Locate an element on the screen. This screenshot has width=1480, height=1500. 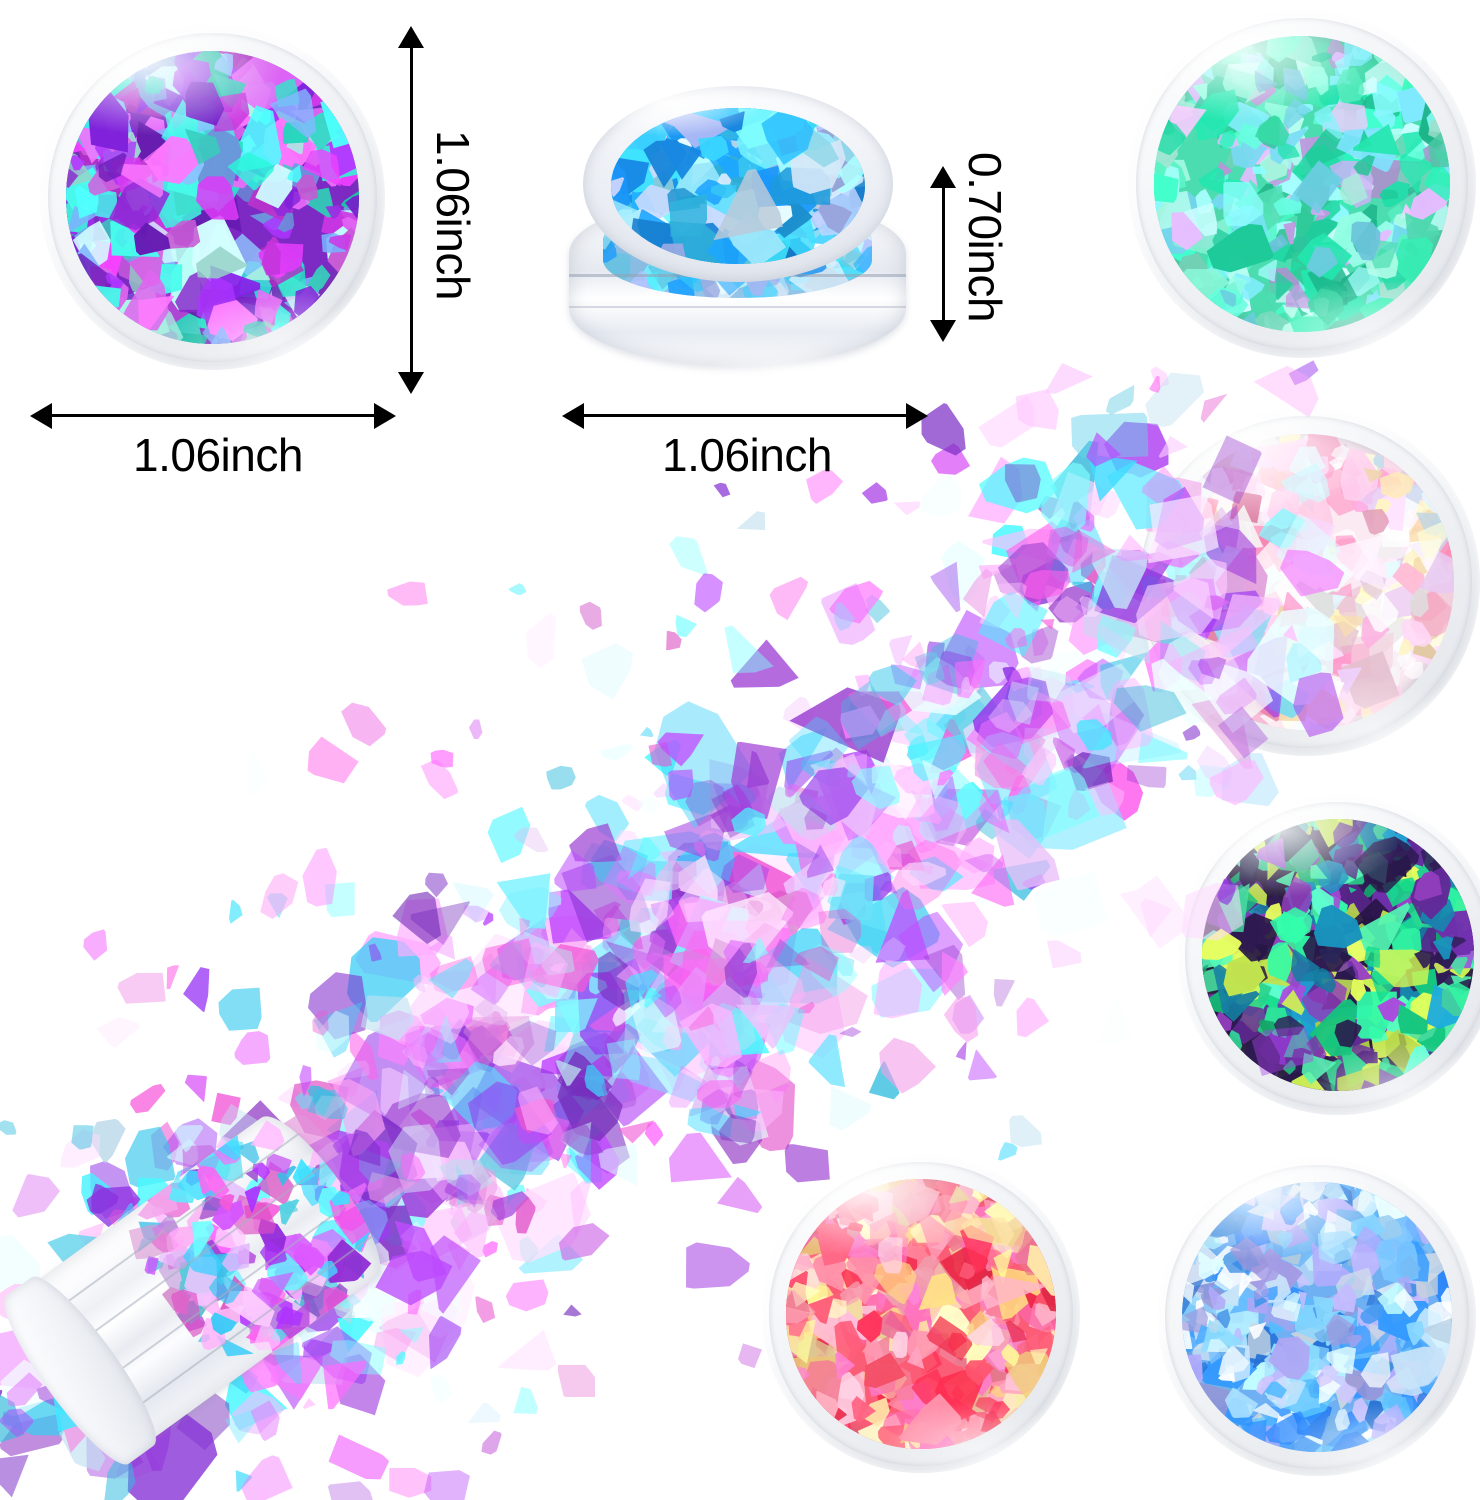
dimension-label-jar1-height: 1.06inch is located at coordinates (453, 215).